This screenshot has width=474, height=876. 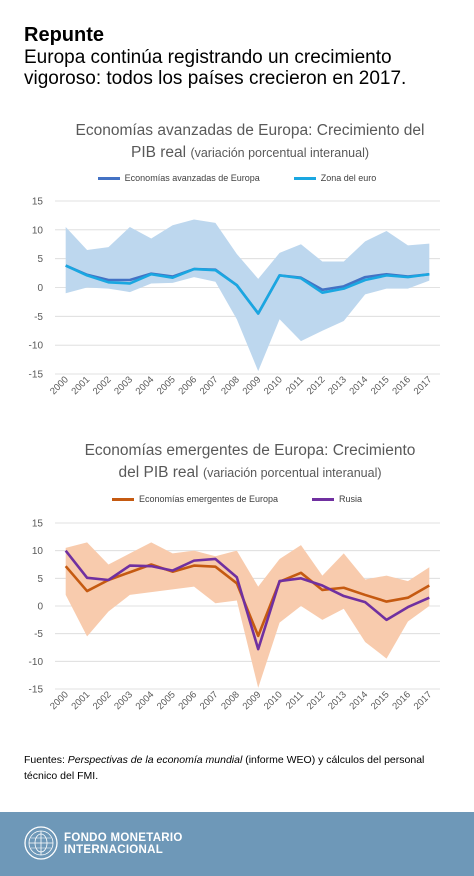 What do you see at coordinates (46, 760) in the screenshot?
I see `source-prefix: Fuentes:` at bounding box center [46, 760].